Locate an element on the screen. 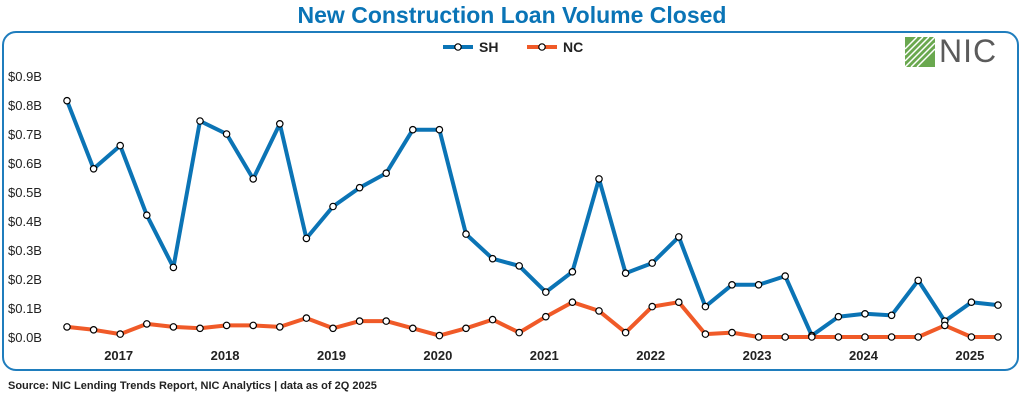  nic-logo: NIC is located at coordinates (952, 51).